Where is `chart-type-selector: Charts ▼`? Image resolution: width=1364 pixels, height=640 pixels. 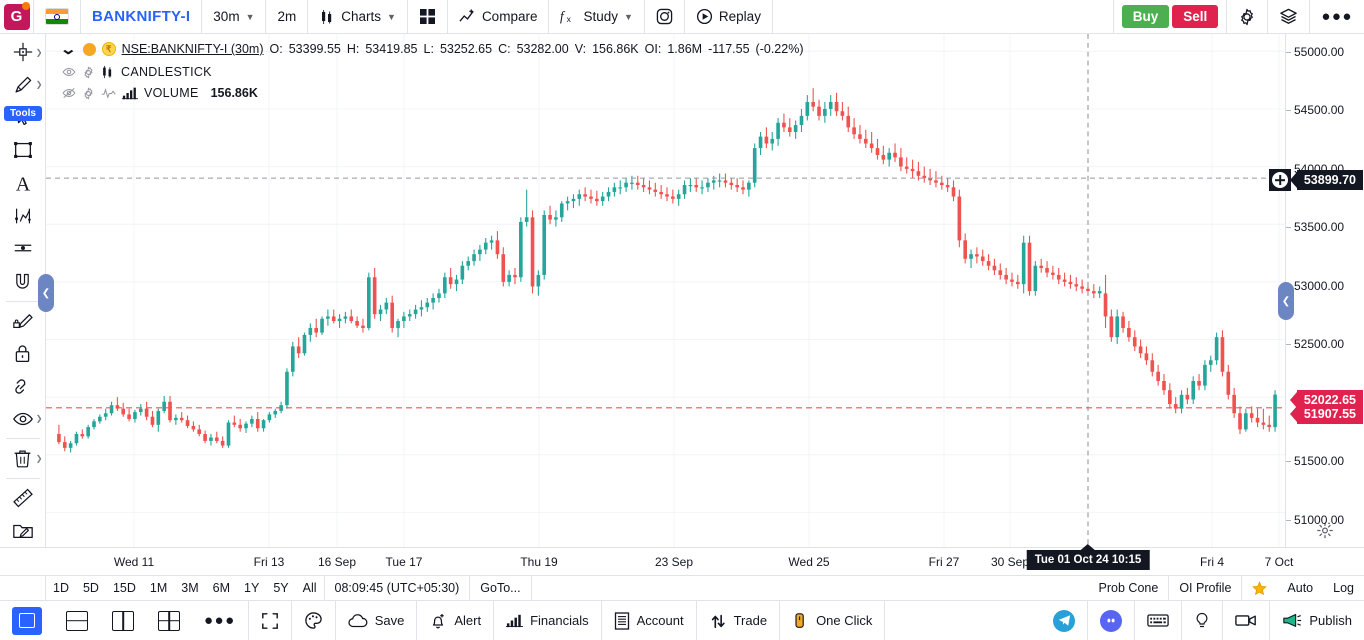
chart-type-selector: Charts ▼ is located at coordinates (358, 16).